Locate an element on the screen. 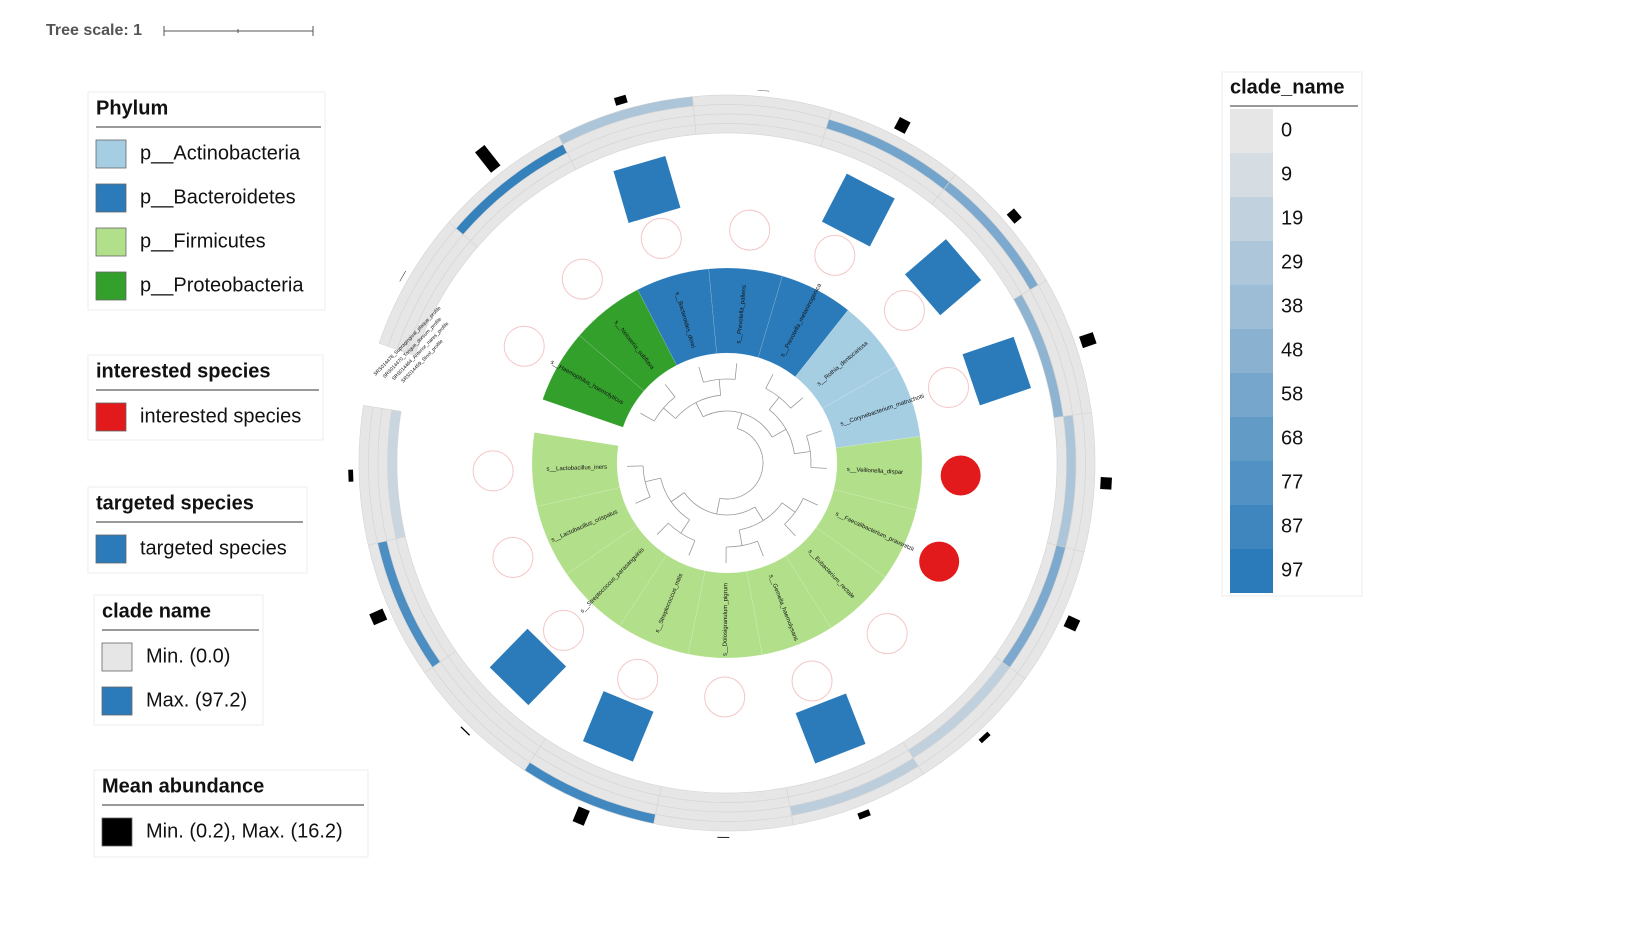 Image resolution: width=1626 pixels, height=934 pixels. gradient-label: 58 is located at coordinates (1292, 394).